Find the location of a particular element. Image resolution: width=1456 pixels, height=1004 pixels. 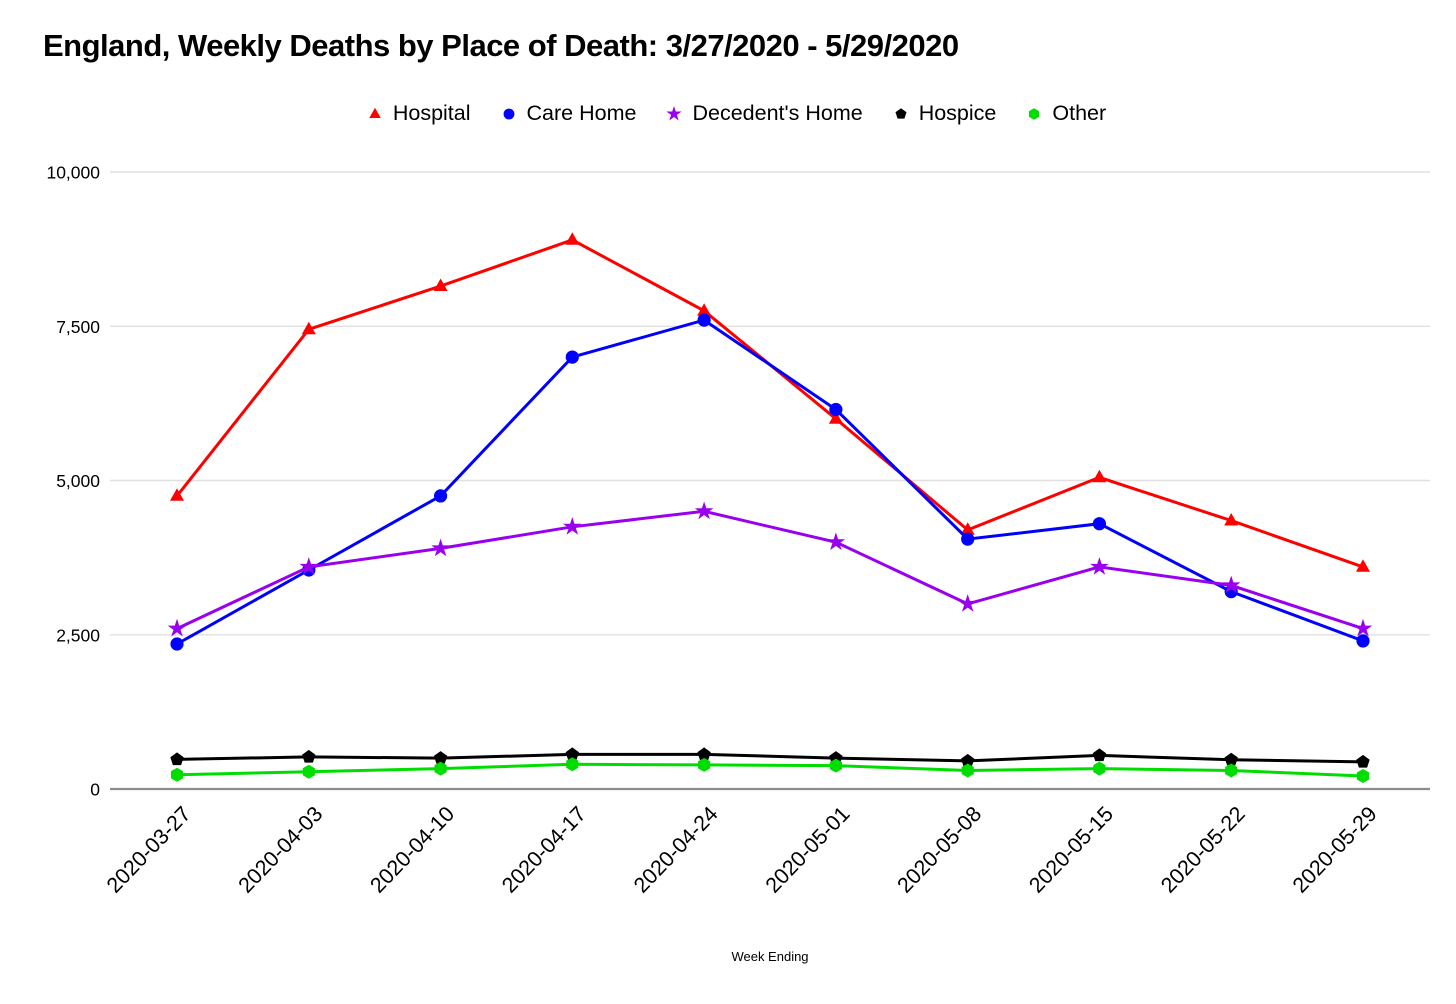

y-tick-label: 0 is located at coordinates (95, 790).